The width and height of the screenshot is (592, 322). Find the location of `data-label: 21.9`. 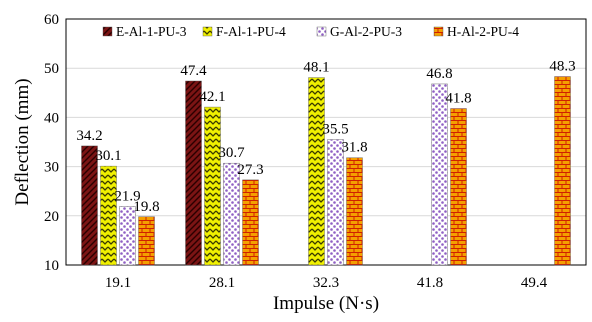

data-label: 21.9 is located at coordinates (127, 196).